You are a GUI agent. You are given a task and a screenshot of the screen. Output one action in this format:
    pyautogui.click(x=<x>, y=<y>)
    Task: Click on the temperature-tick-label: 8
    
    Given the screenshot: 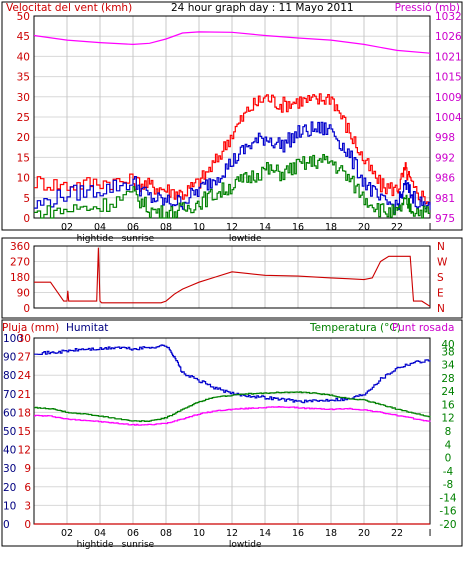 What is the action you would take?
    pyautogui.click(x=448, y=432)
    